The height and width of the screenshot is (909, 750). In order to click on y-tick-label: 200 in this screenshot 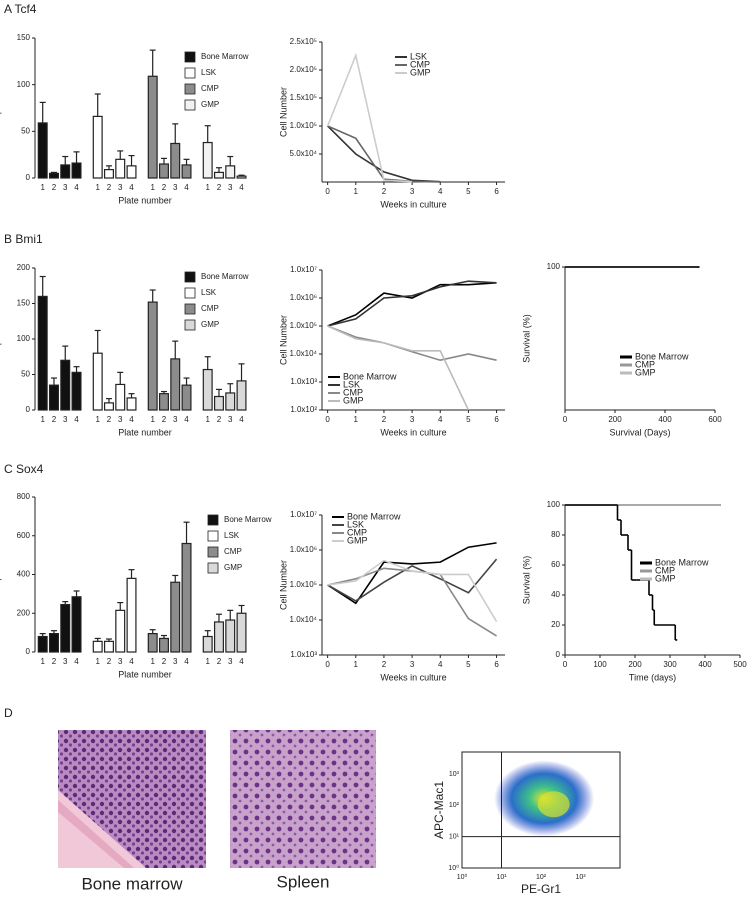, I will do `click(24, 267)`.